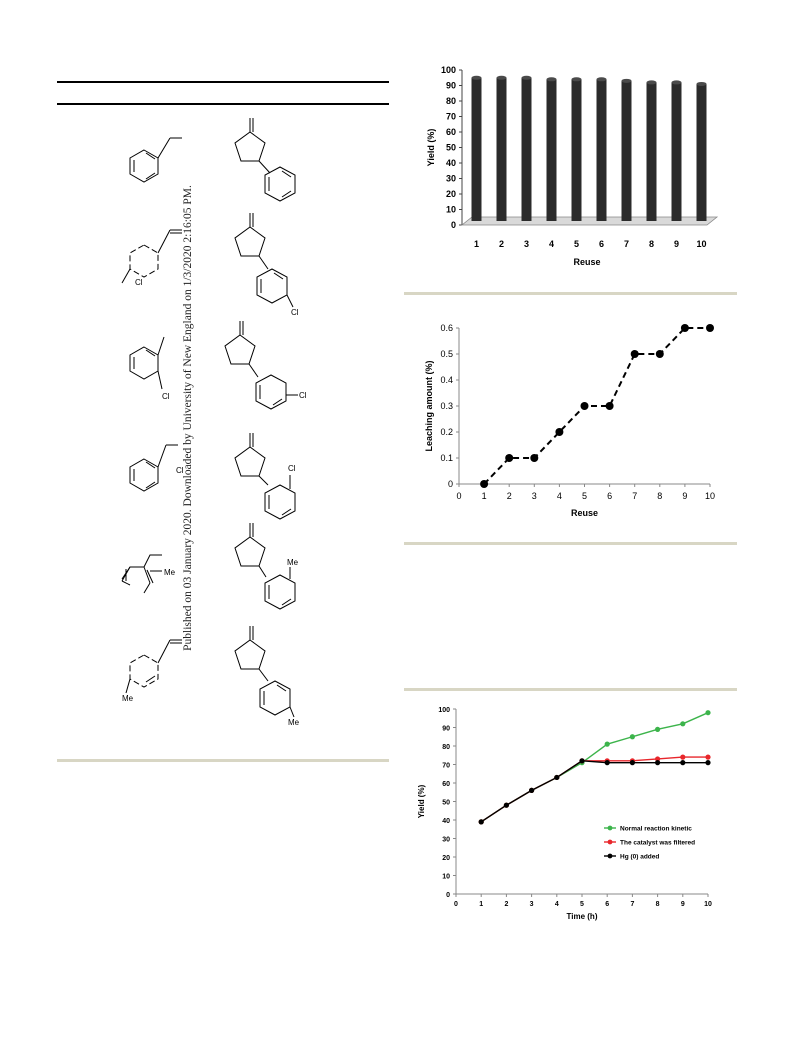  Describe the element at coordinates (223, 104) in the screenshot. I see `table-header-rule` at that location.